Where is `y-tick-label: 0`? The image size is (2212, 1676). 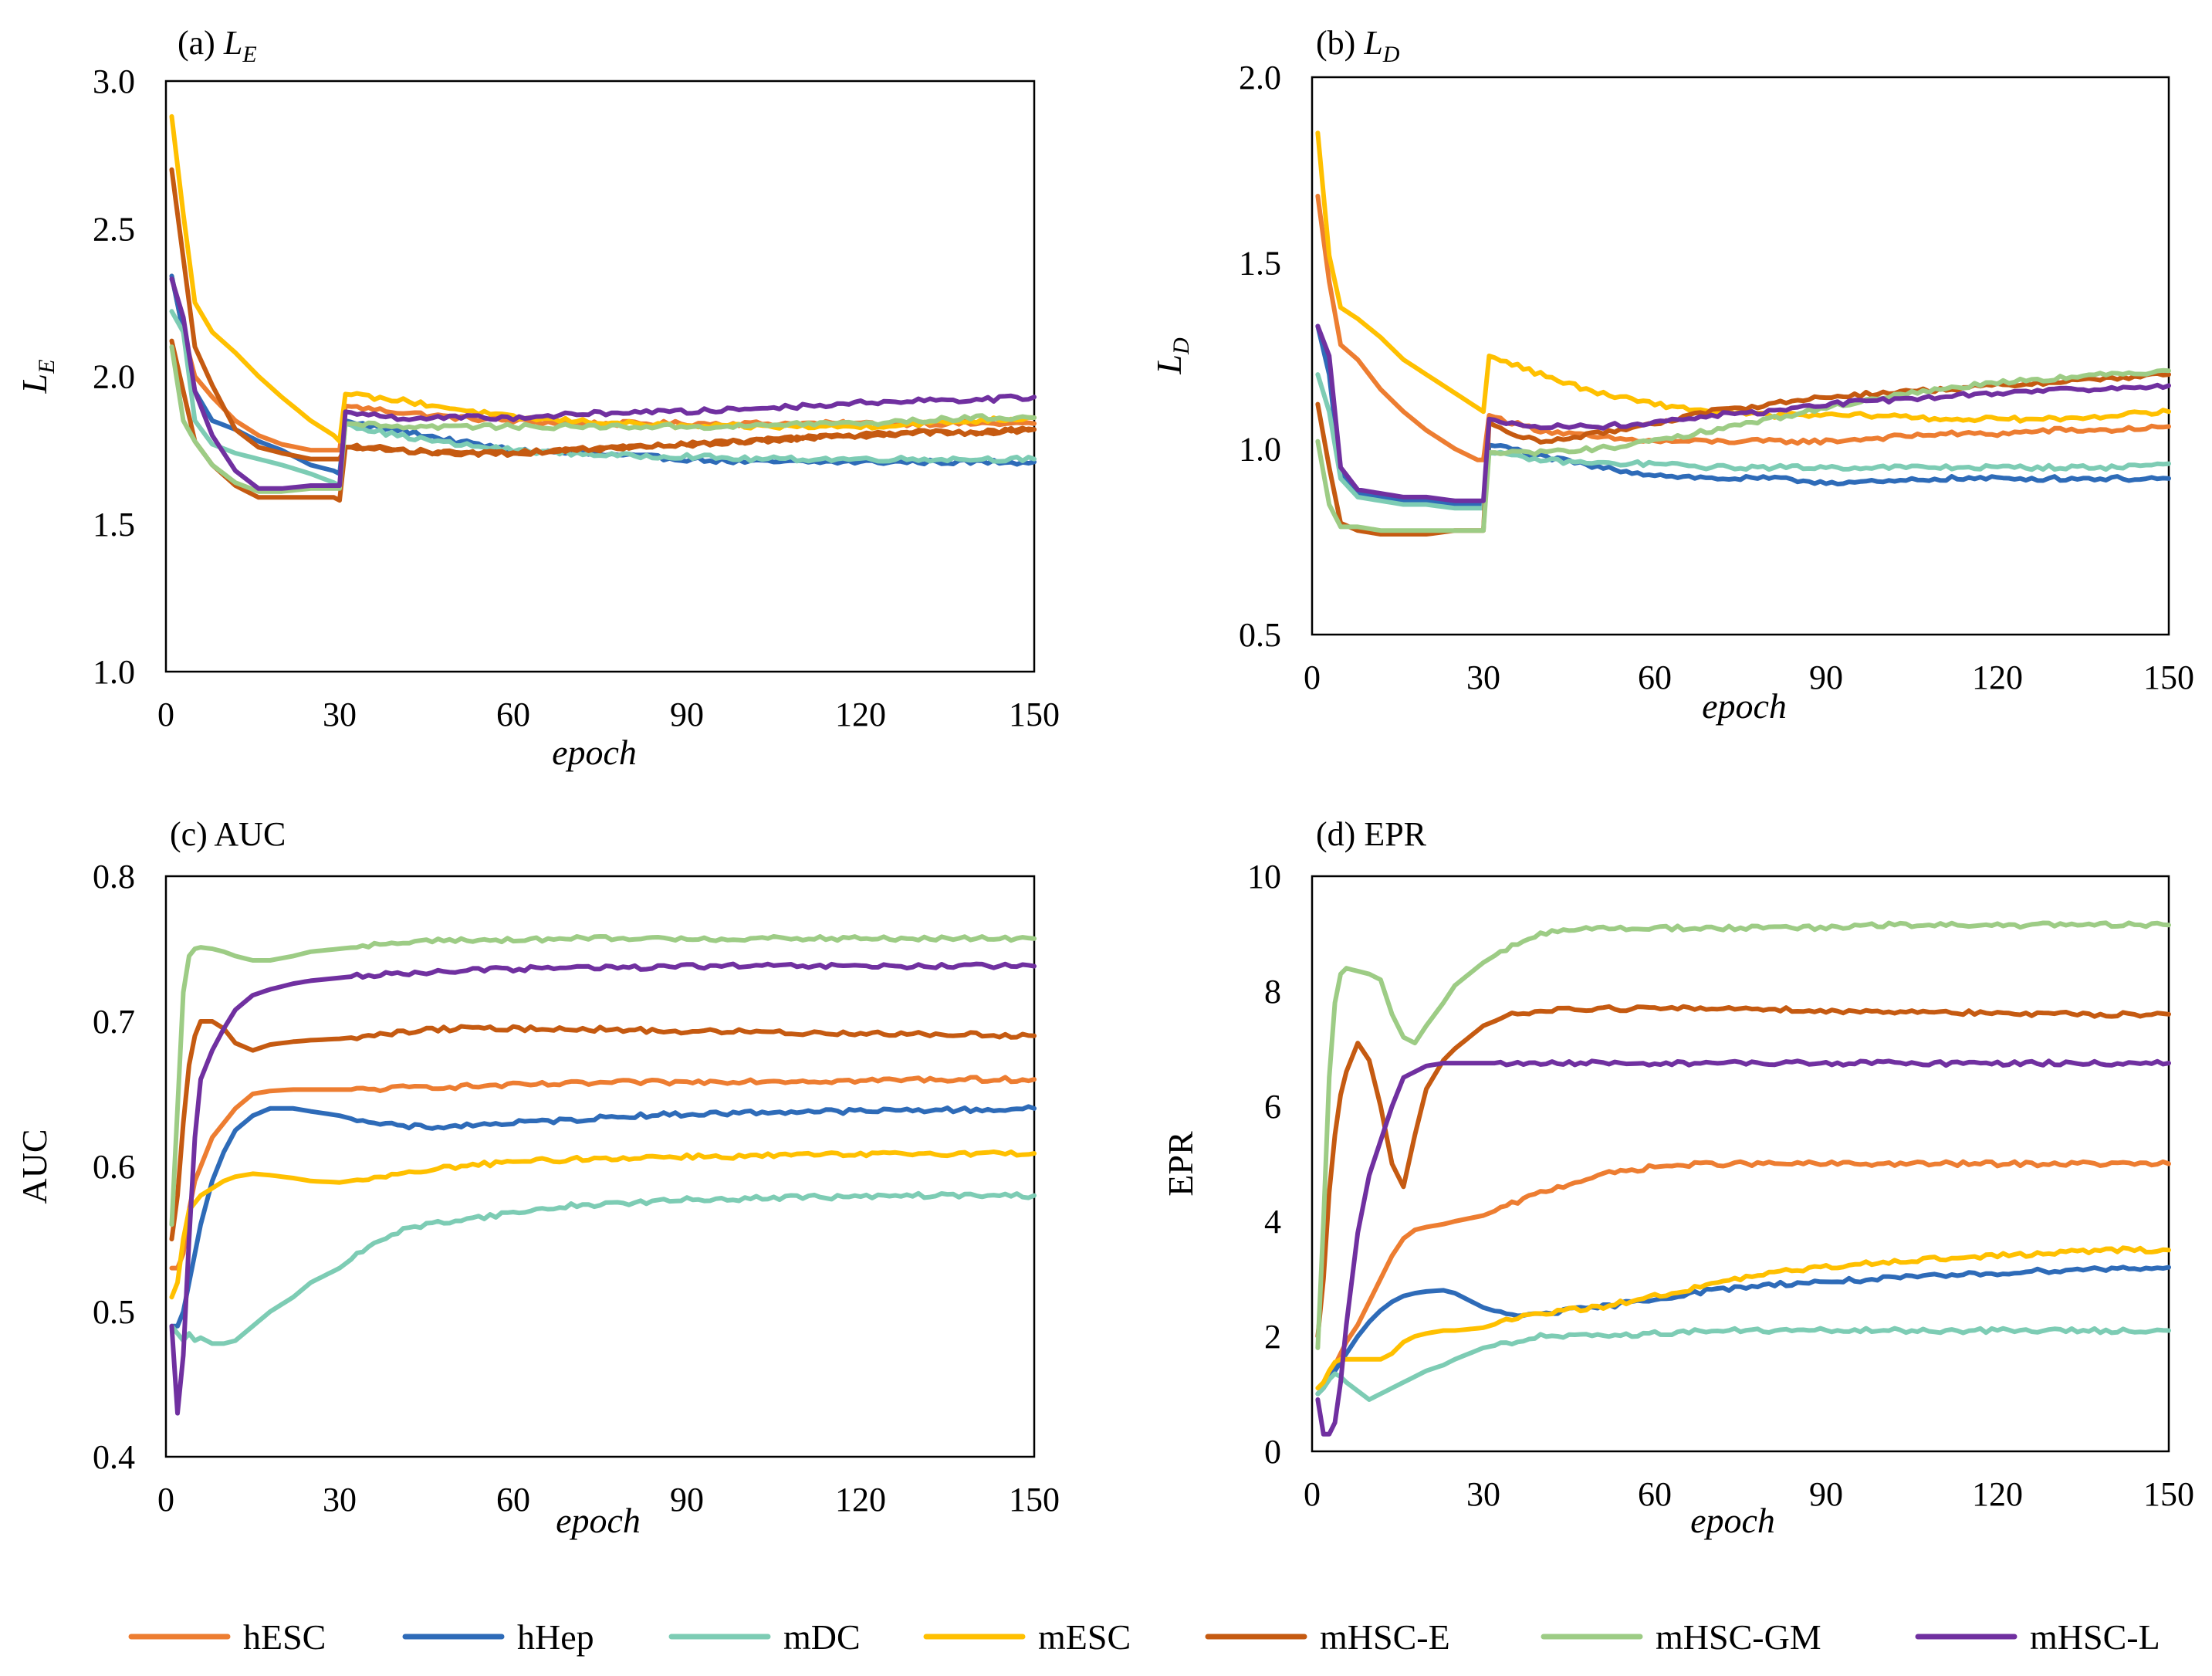 y-tick-label: 0 is located at coordinates (1272, 1452).